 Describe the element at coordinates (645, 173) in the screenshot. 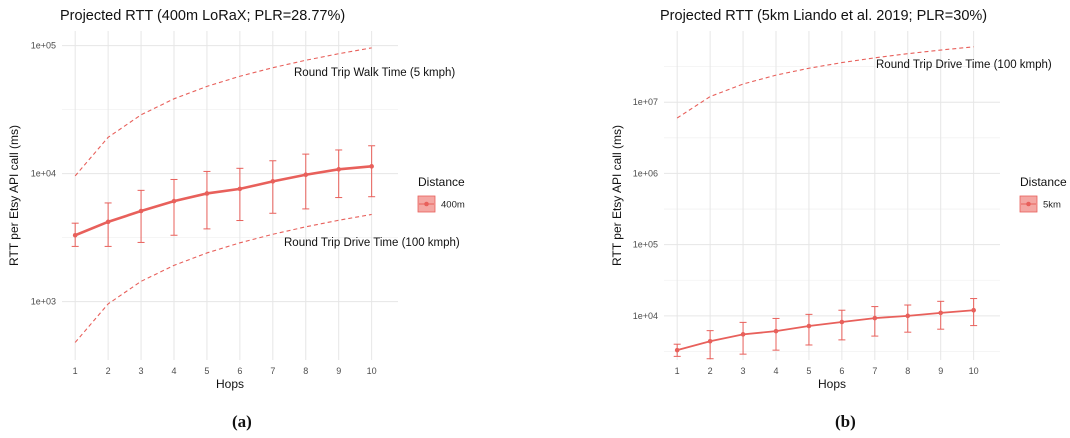

I see `y-tick-label: 1e+06` at that location.